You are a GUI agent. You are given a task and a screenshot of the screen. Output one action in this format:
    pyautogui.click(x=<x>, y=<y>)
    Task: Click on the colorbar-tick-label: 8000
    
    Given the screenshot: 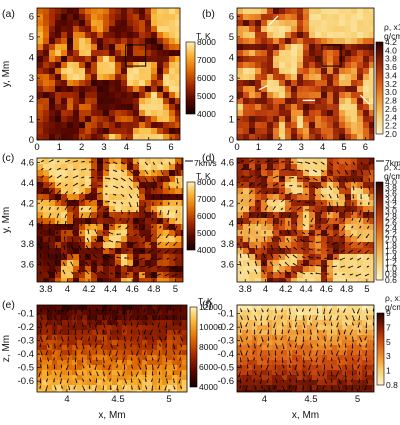 What is the action you would take?
    pyautogui.click(x=206, y=42)
    